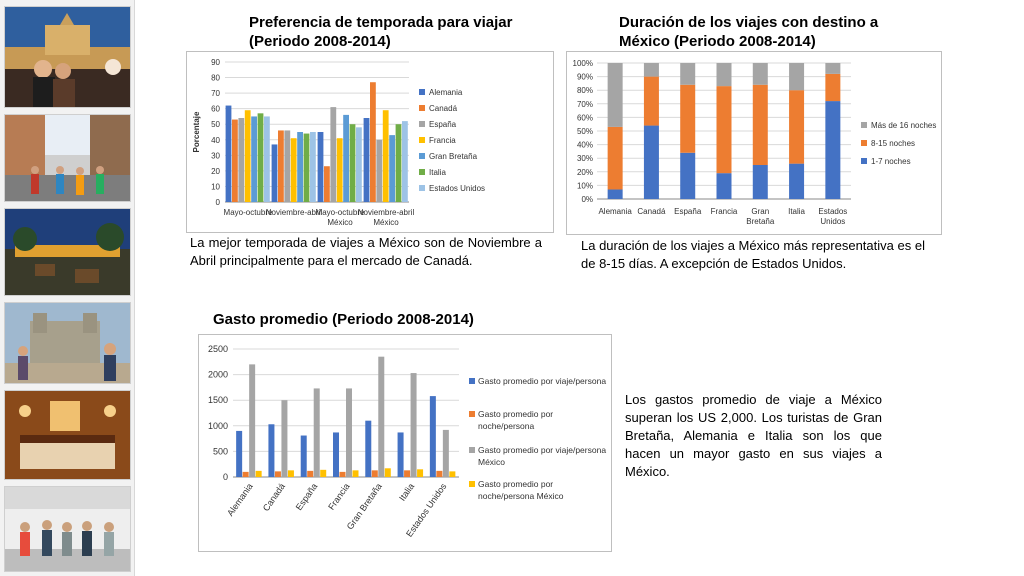 Image resolution: width=1024 pixels, height=576 pixels. I want to click on x-tick-label: Canadá, so click(274, 497).